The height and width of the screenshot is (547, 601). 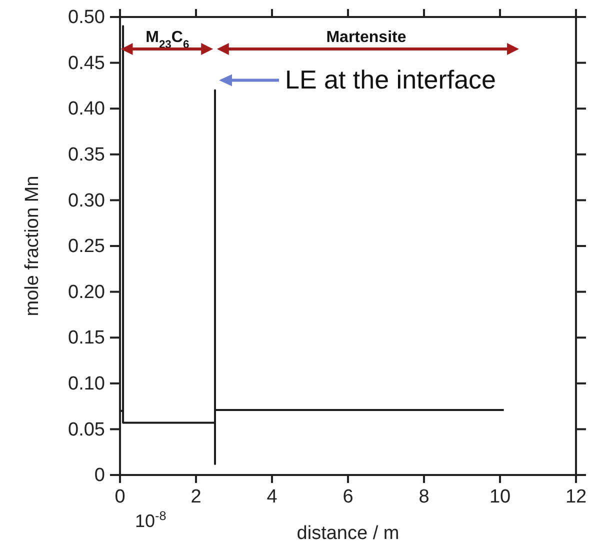 What do you see at coordinates (150, 520) in the screenshot?
I see `text: 10$^{-8}$` at bounding box center [150, 520].